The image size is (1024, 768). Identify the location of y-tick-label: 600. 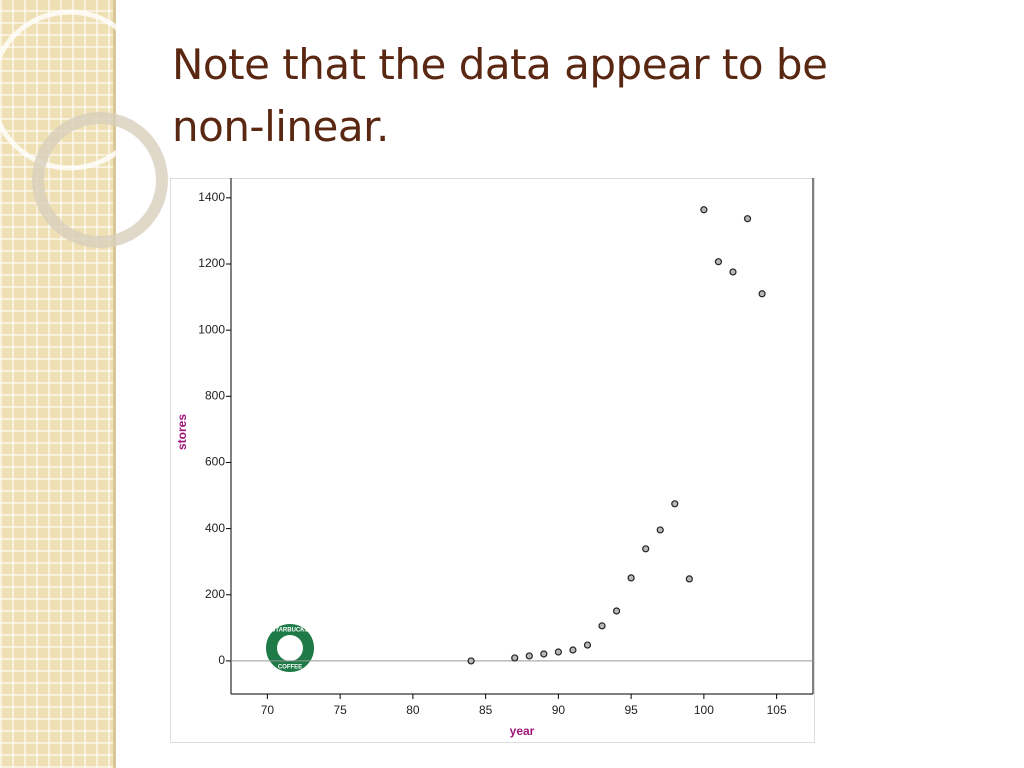
(215, 462).